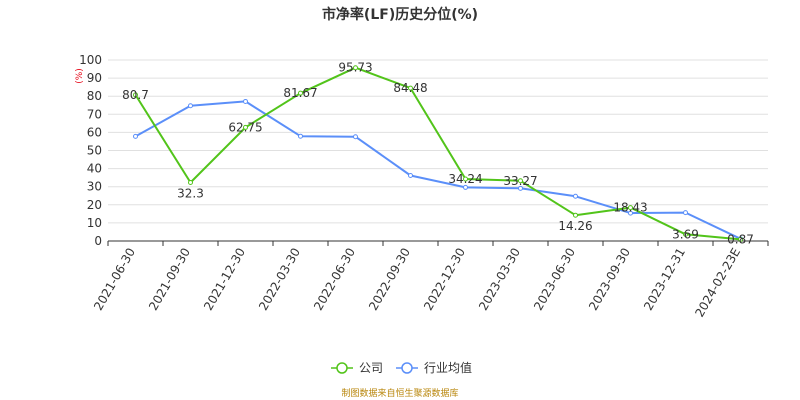 This screenshot has height=400, width=800. I want to click on x-tick-label: 2022-12-30, so click(444, 279).